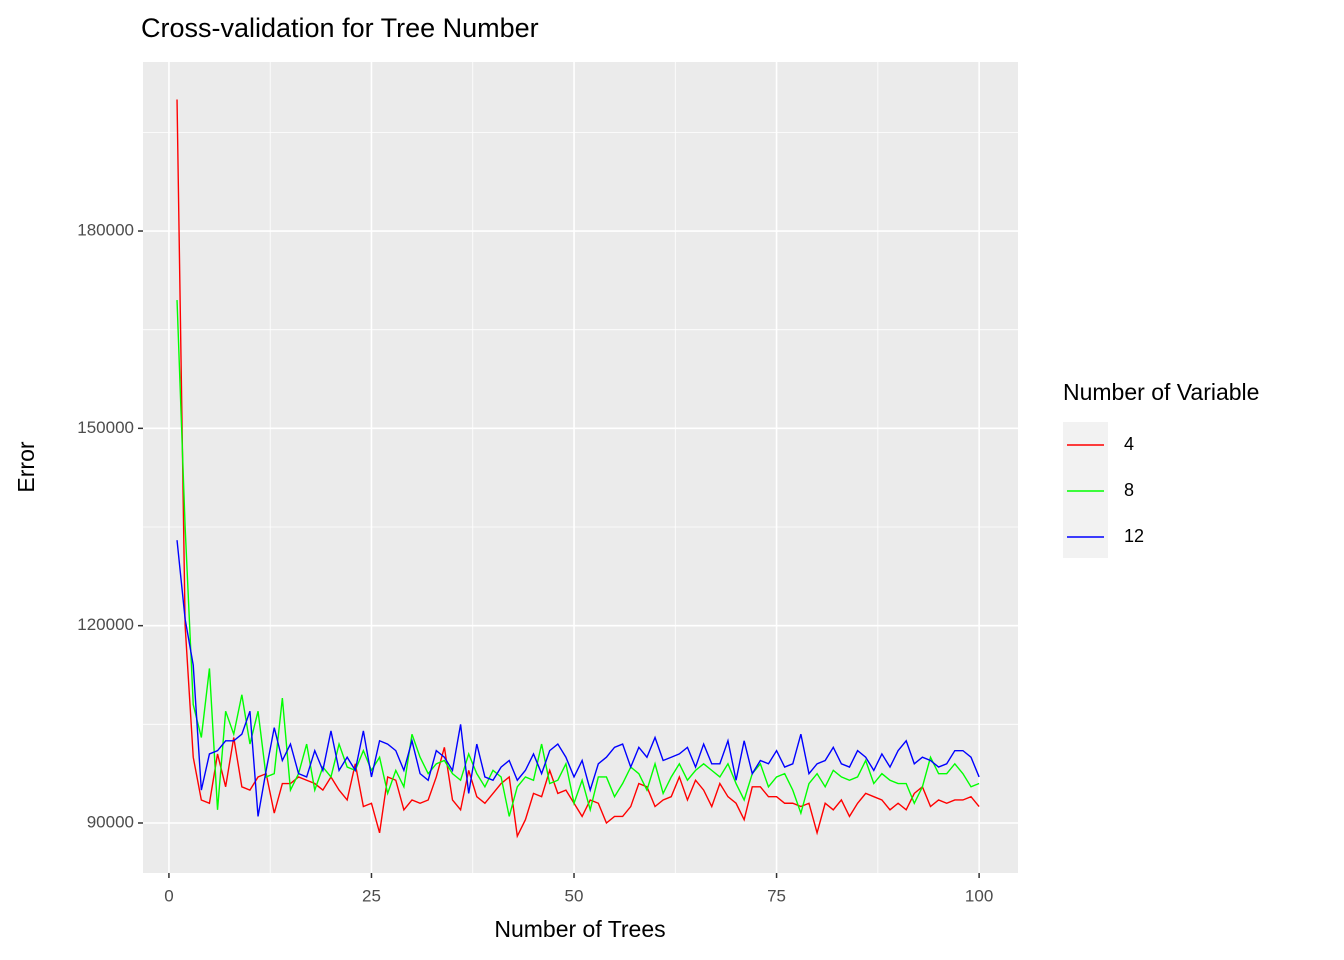 The width and height of the screenshot is (1344, 960). What do you see at coordinates (776, 895) in the screenshot?
I see `x-tick-label: 75` at bounding box center [776, 895].